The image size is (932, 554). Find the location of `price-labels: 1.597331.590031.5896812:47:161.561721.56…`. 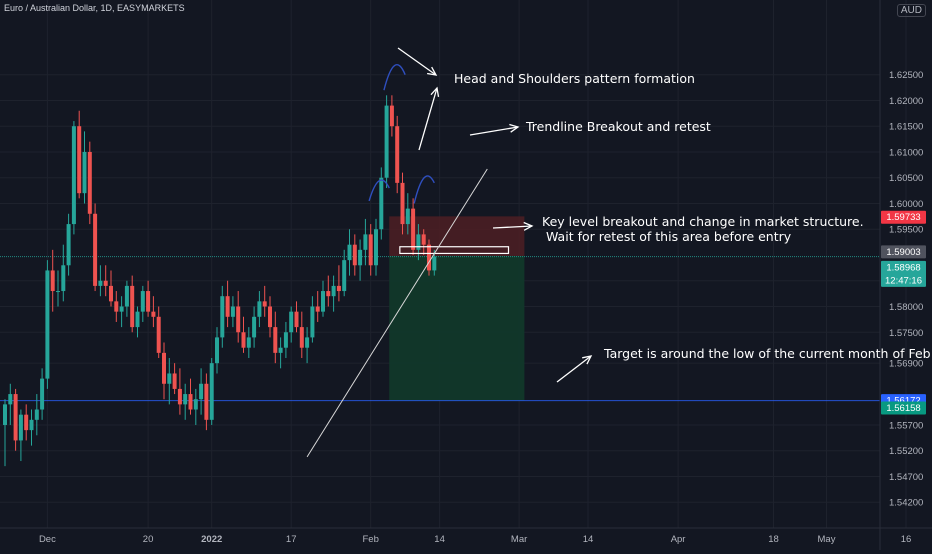

price-labels: 1.597331.590031.5896812:47:161.561721.56… is located at coordinates (903, 312).